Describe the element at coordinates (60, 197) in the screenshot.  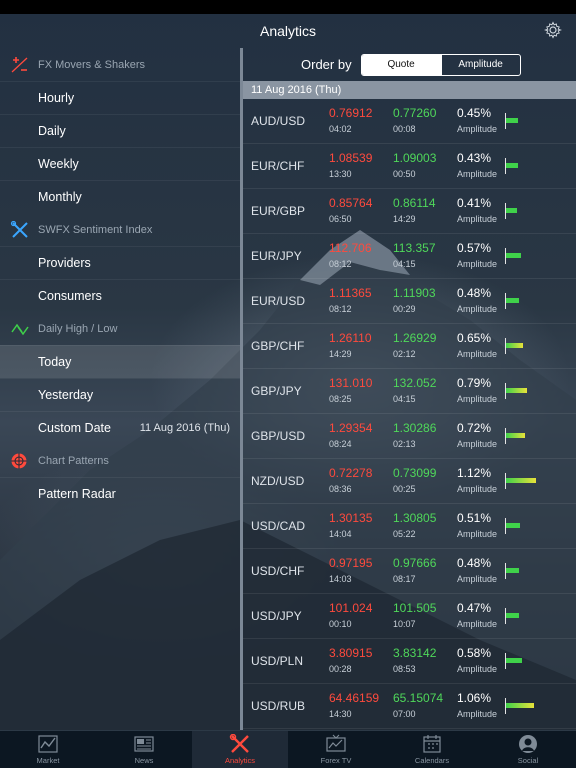
I see `sidebar-item-label: Monthly` at that location.